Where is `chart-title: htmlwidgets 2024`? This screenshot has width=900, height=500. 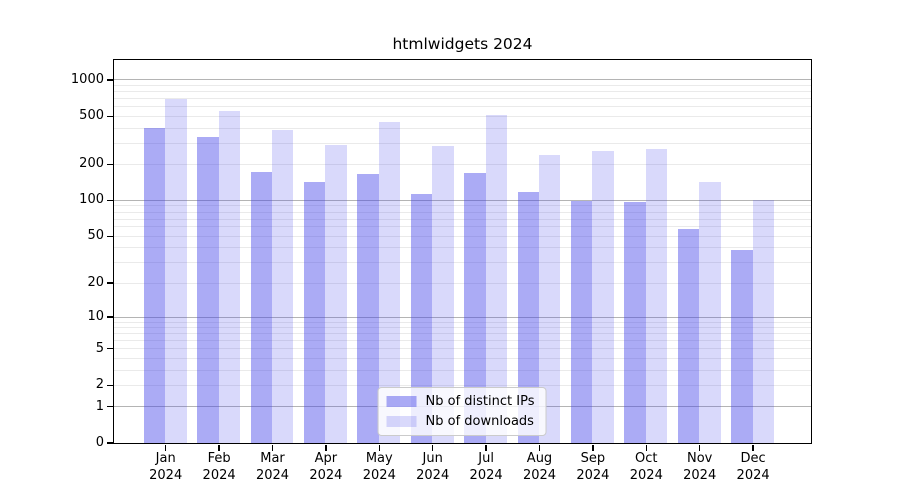 chart-title: htmlwidgets 2024 is located at coordinates (462, 44).